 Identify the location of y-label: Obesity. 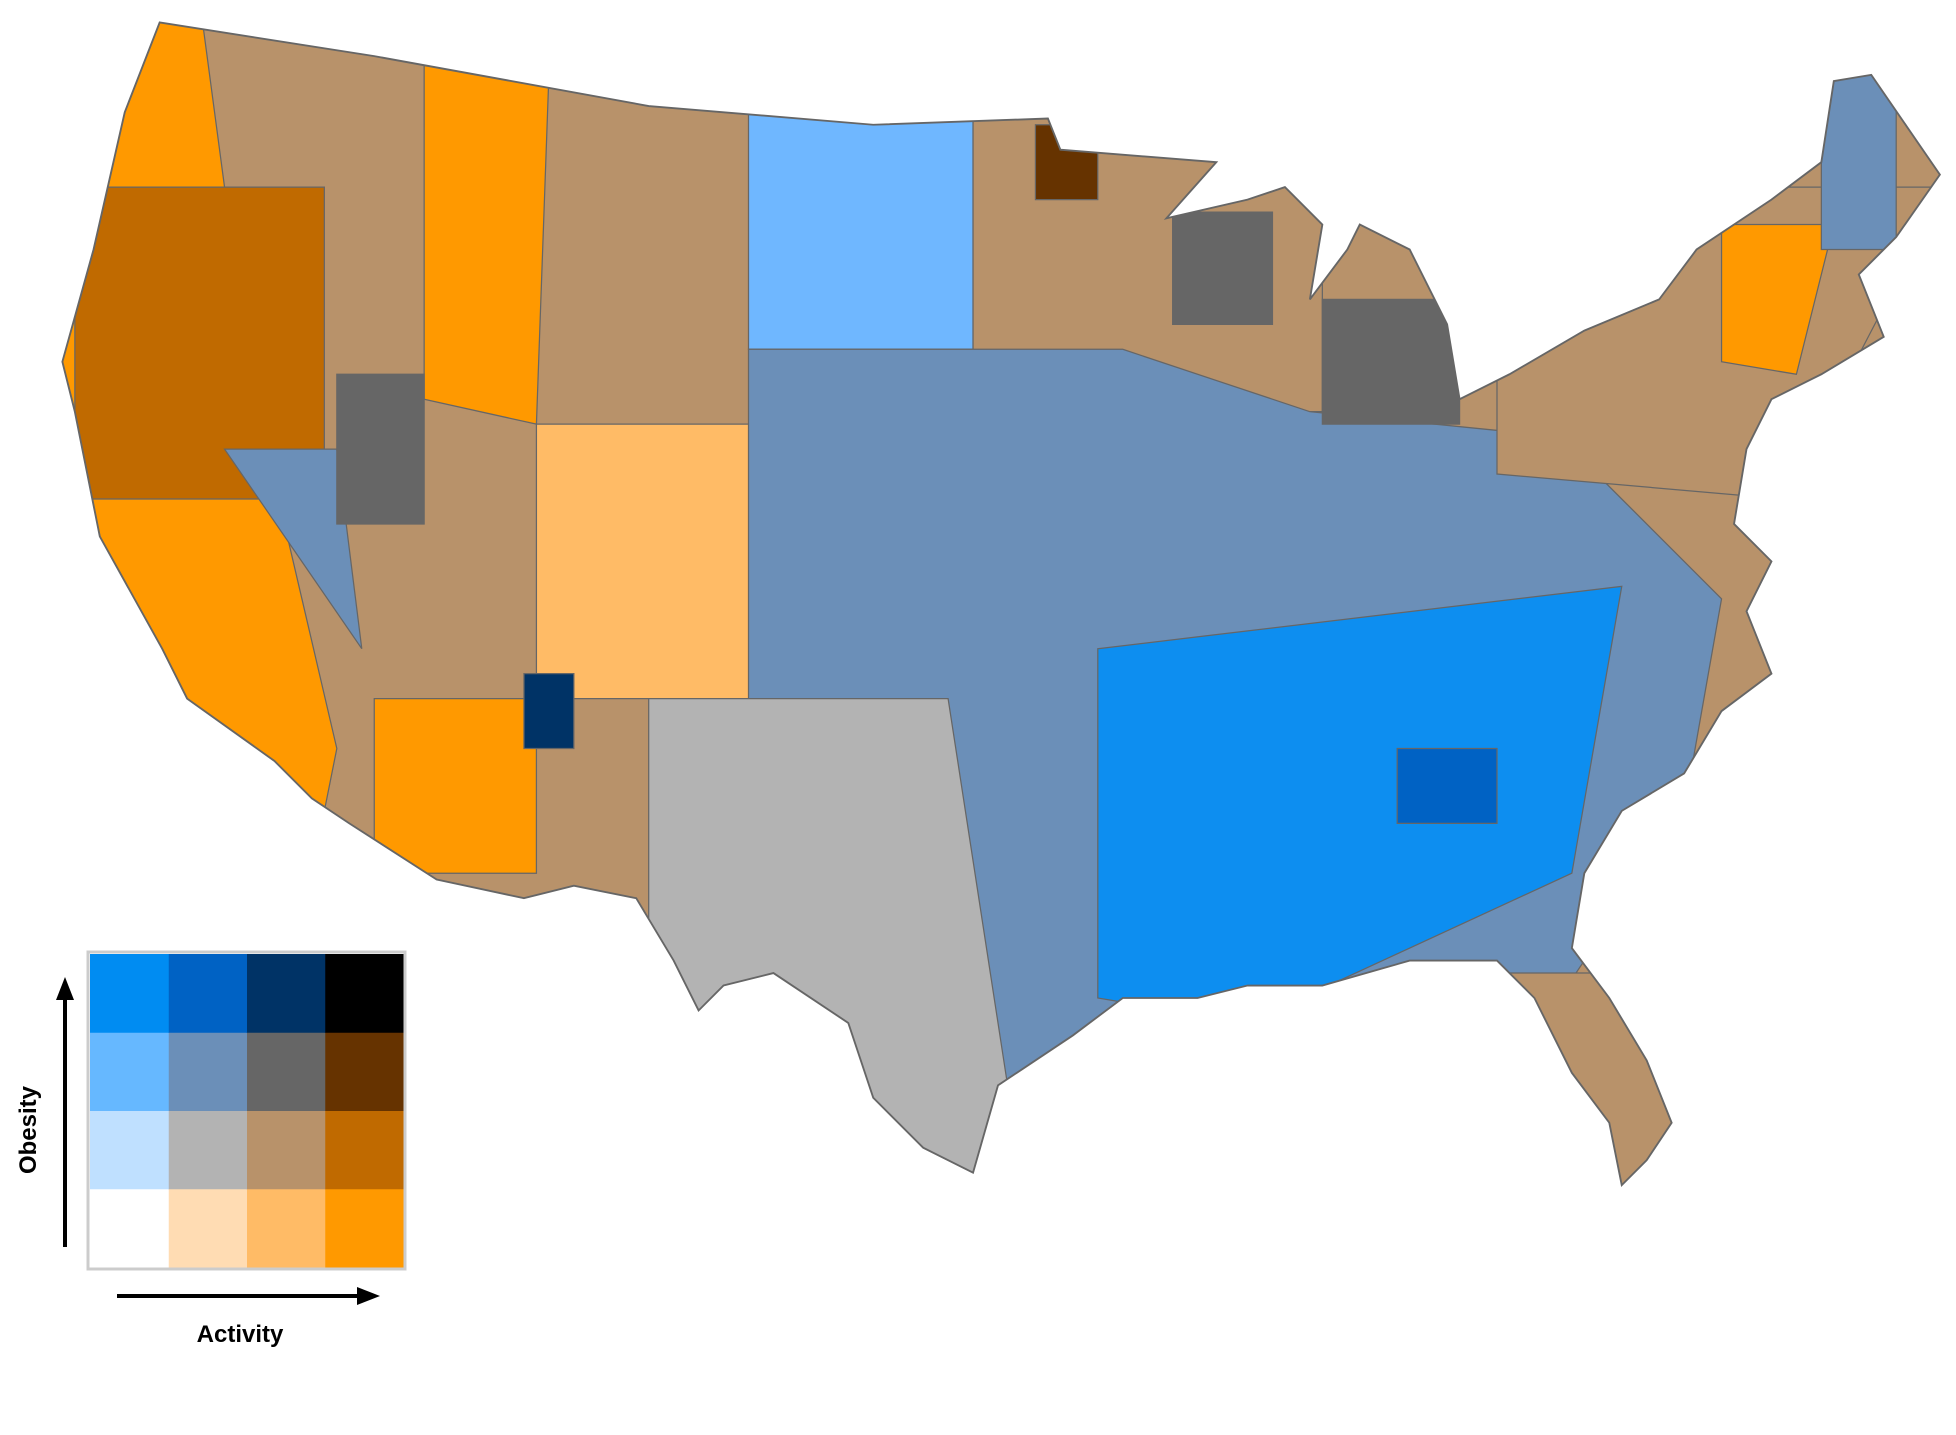
(28, 1129).